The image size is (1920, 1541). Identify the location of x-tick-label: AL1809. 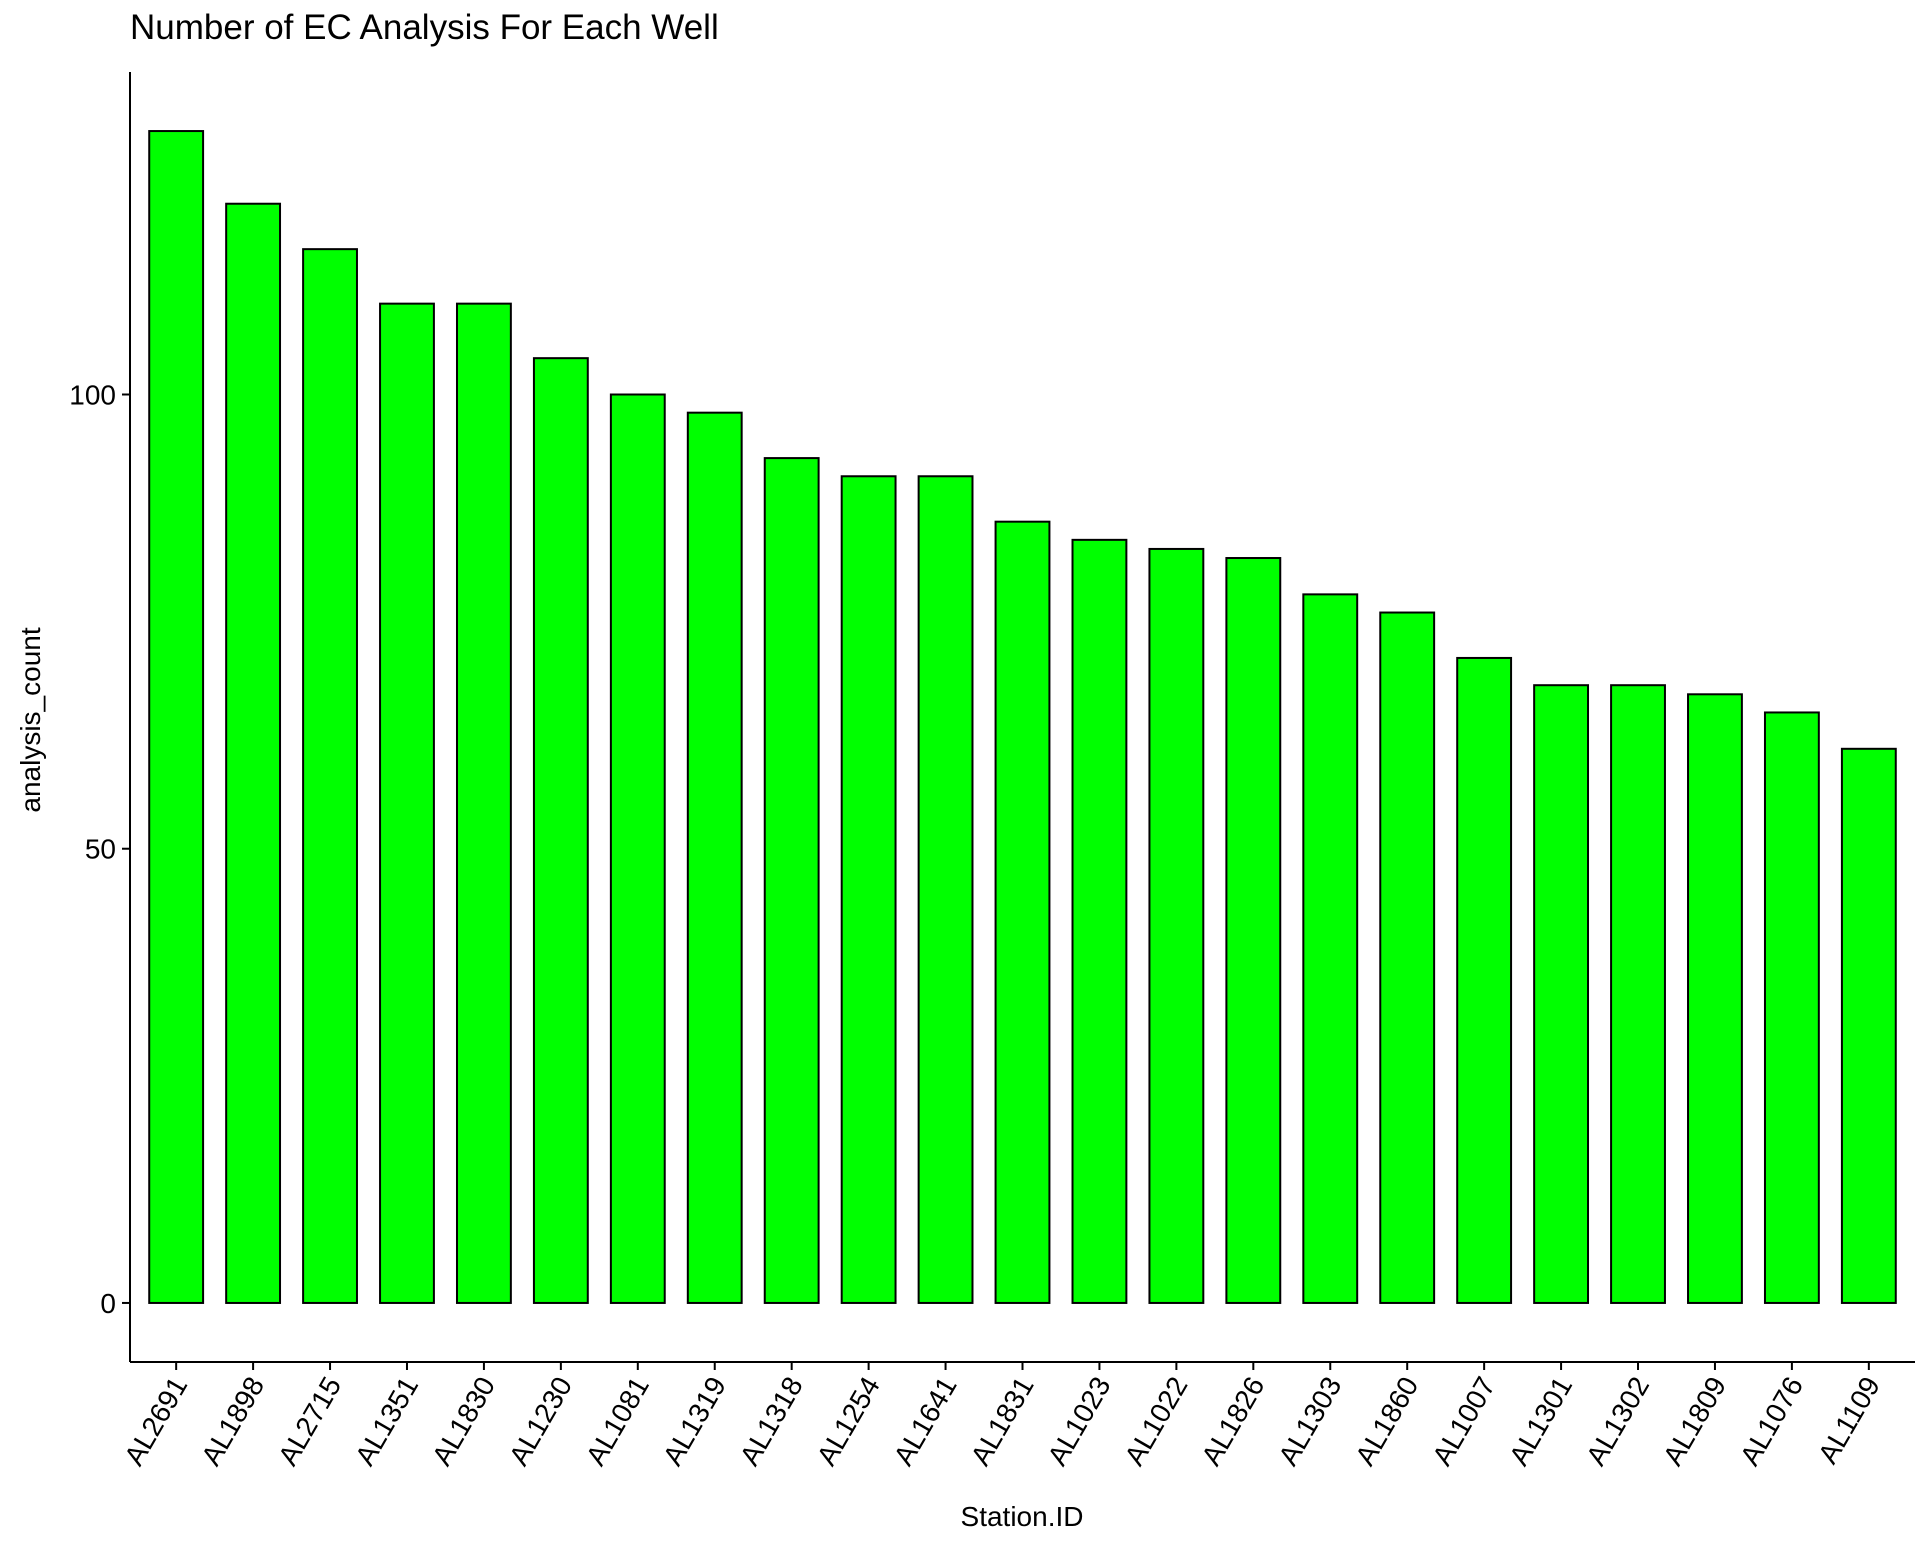
(1694, 1421).